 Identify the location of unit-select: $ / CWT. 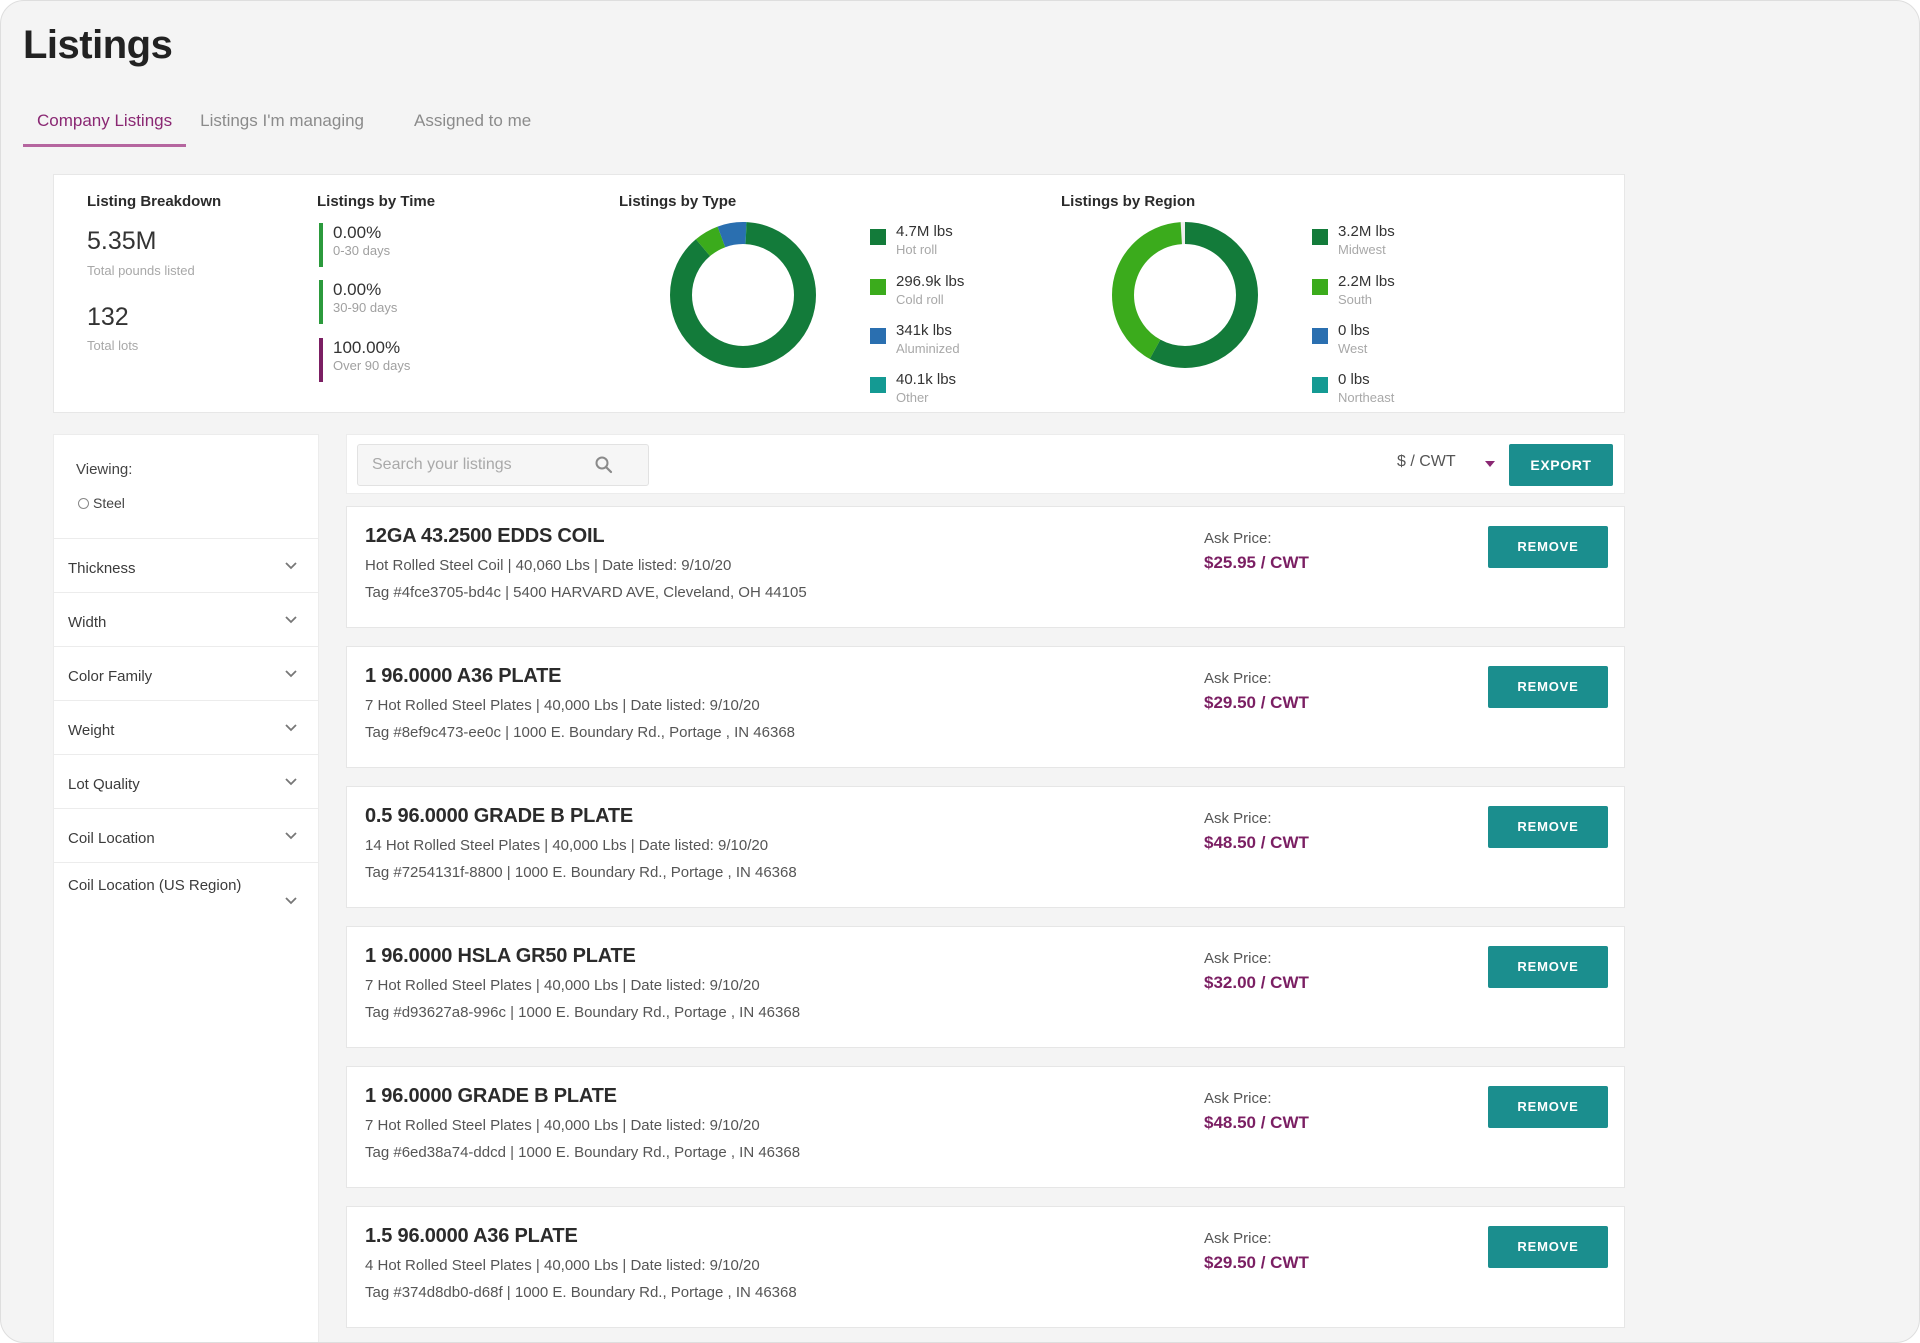
(1426, 461).